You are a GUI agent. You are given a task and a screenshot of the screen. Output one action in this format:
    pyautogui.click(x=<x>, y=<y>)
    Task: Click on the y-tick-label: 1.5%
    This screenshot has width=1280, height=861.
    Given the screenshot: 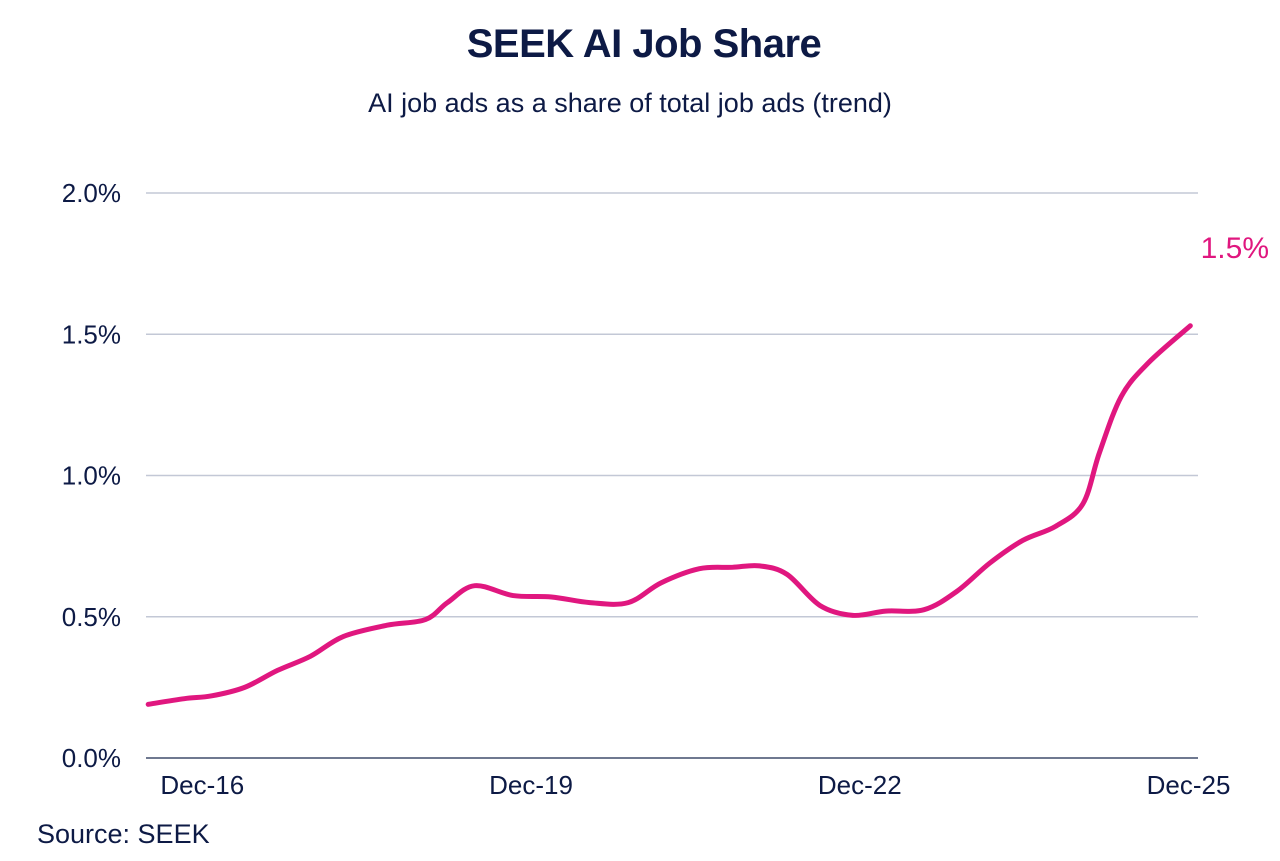 What is the action you would take?
    pyautogui.click(x=91, y=334)
    